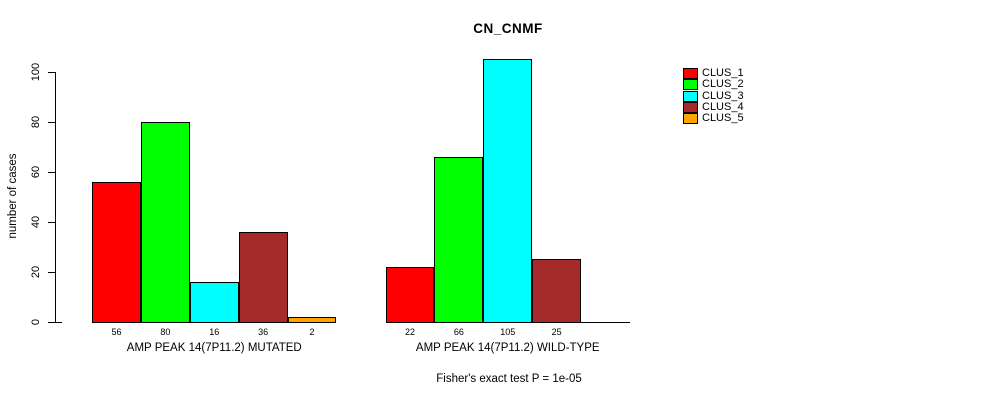 The height and width of the screenshot is (400, 990). I want to click on legend-item: CLUS_3, so click(713, 95).